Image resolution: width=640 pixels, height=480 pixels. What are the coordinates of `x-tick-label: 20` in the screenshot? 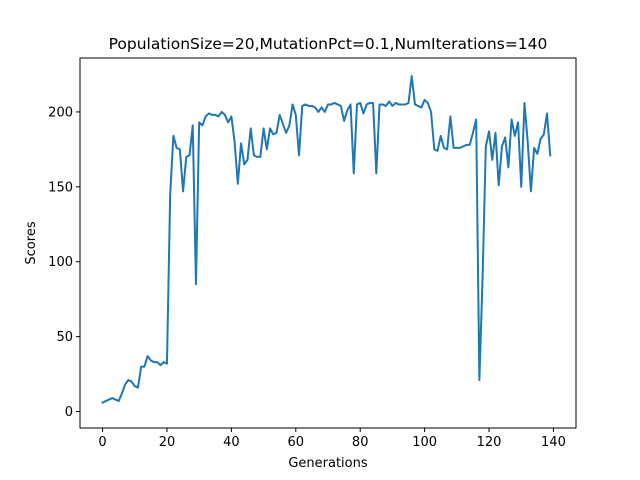 It's located at (167, 442).